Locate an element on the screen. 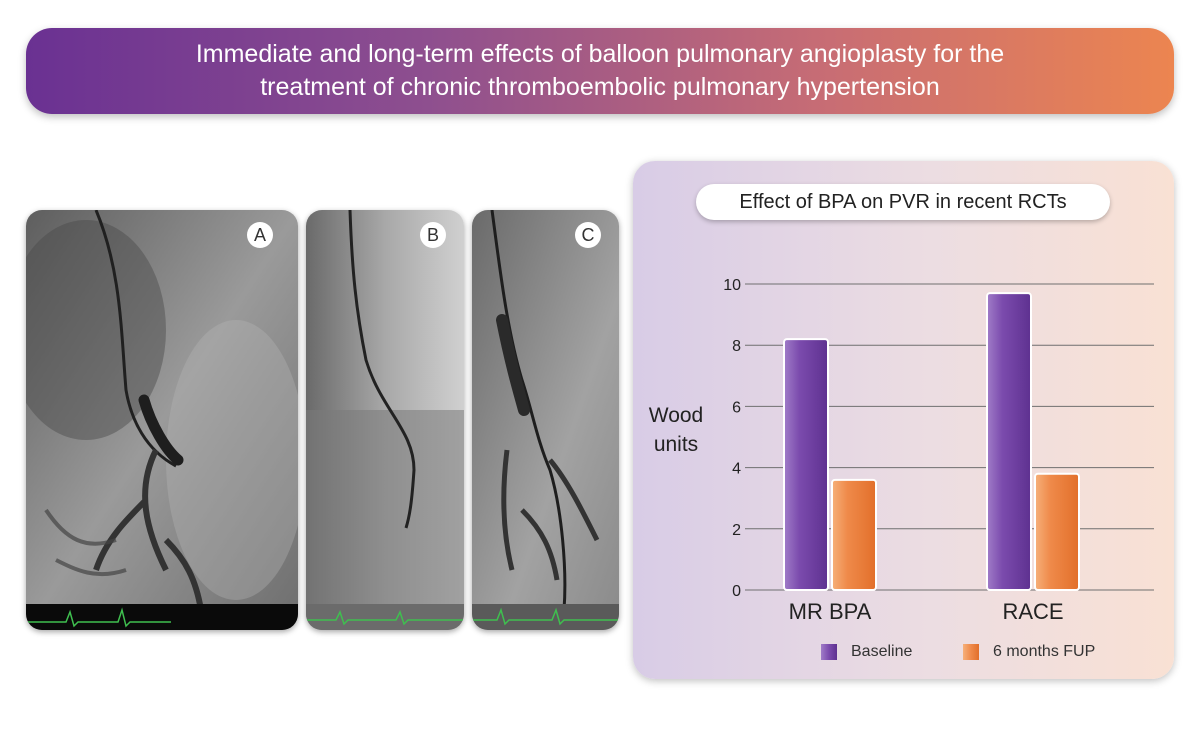 This screenshot has width=1200, height=733. panel-label-c: C is located at coordinates (588, 235).